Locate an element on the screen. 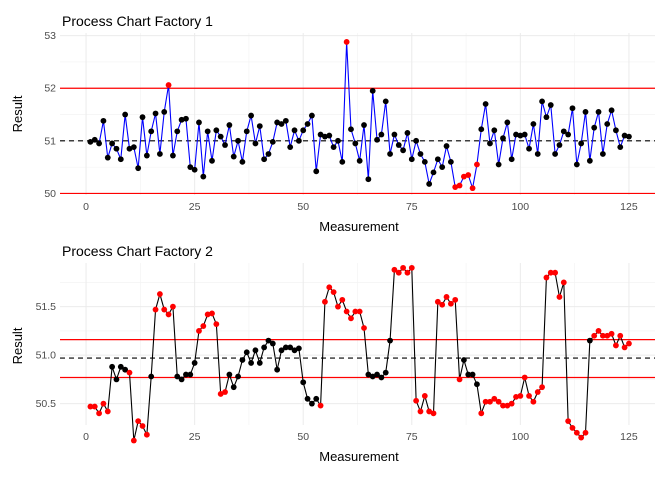  y-tick-label: 51.5 is located at coordinates (46, 307).